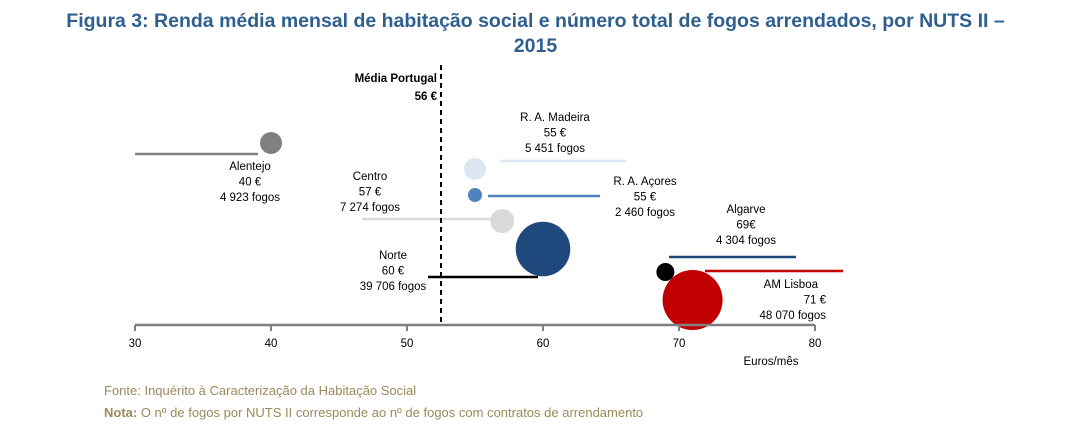  I want to click on x-tick-label: 30, so click(135, 344).